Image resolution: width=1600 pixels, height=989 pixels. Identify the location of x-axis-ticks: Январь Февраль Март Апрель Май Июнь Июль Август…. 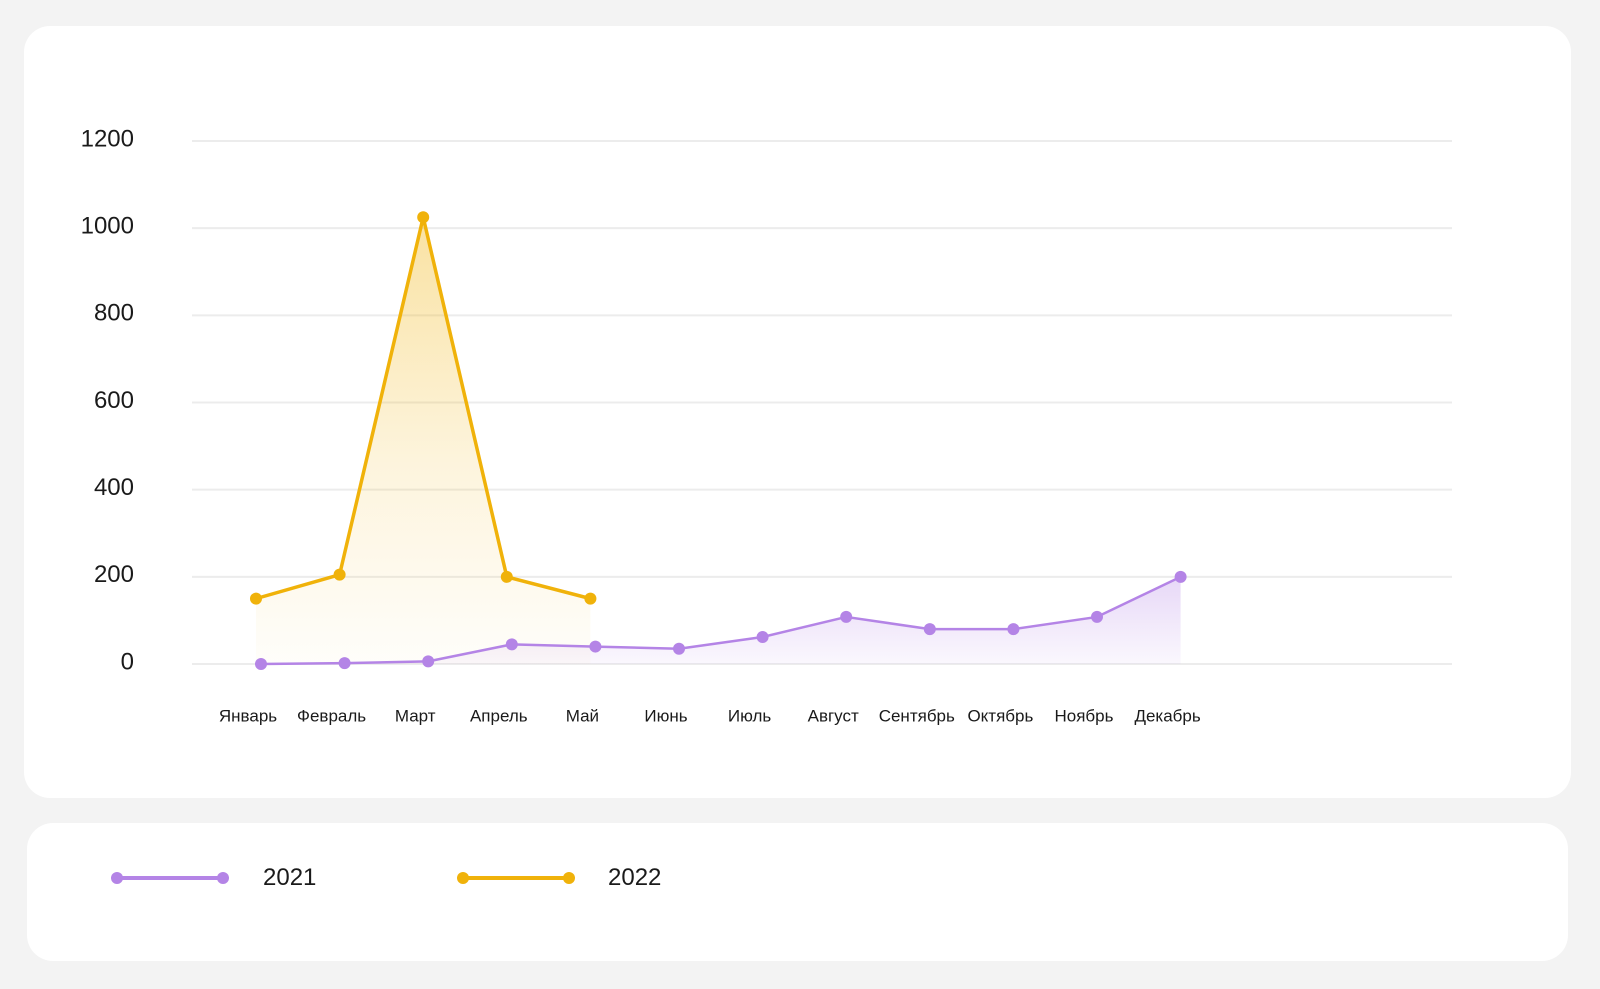
(710, 715).